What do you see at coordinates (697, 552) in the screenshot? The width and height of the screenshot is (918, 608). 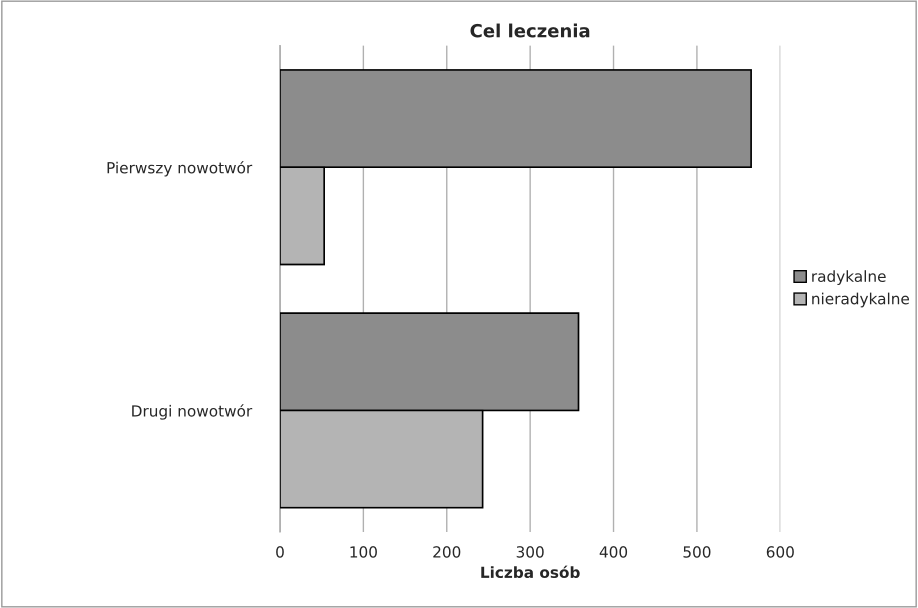 I see `x-tick-label: 500` at bounding box center [697, 552].